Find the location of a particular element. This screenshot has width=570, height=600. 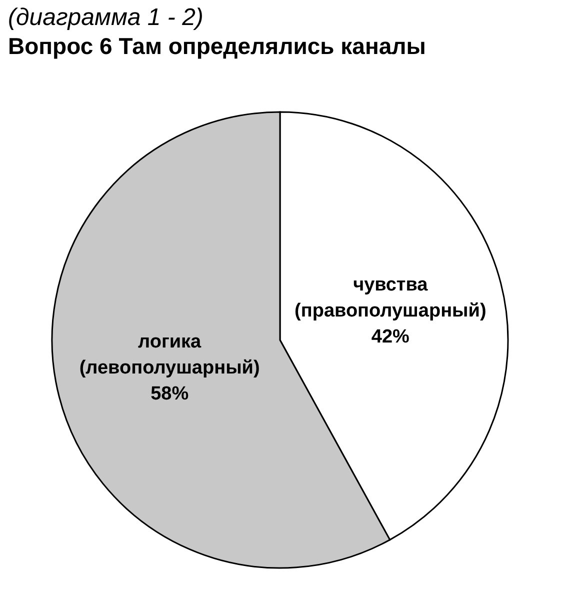

slice-label: чувства (правополушарный) is located at coordinates (390, 298).